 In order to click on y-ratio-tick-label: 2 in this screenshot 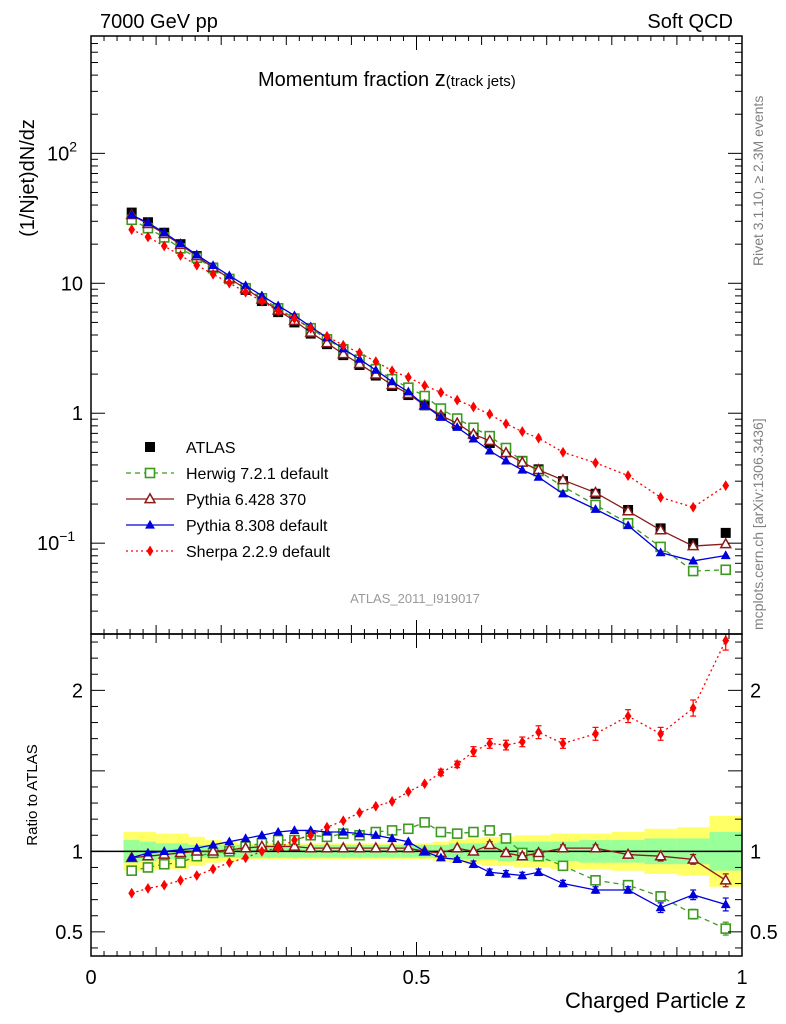, I will do `click(77, 691)`.